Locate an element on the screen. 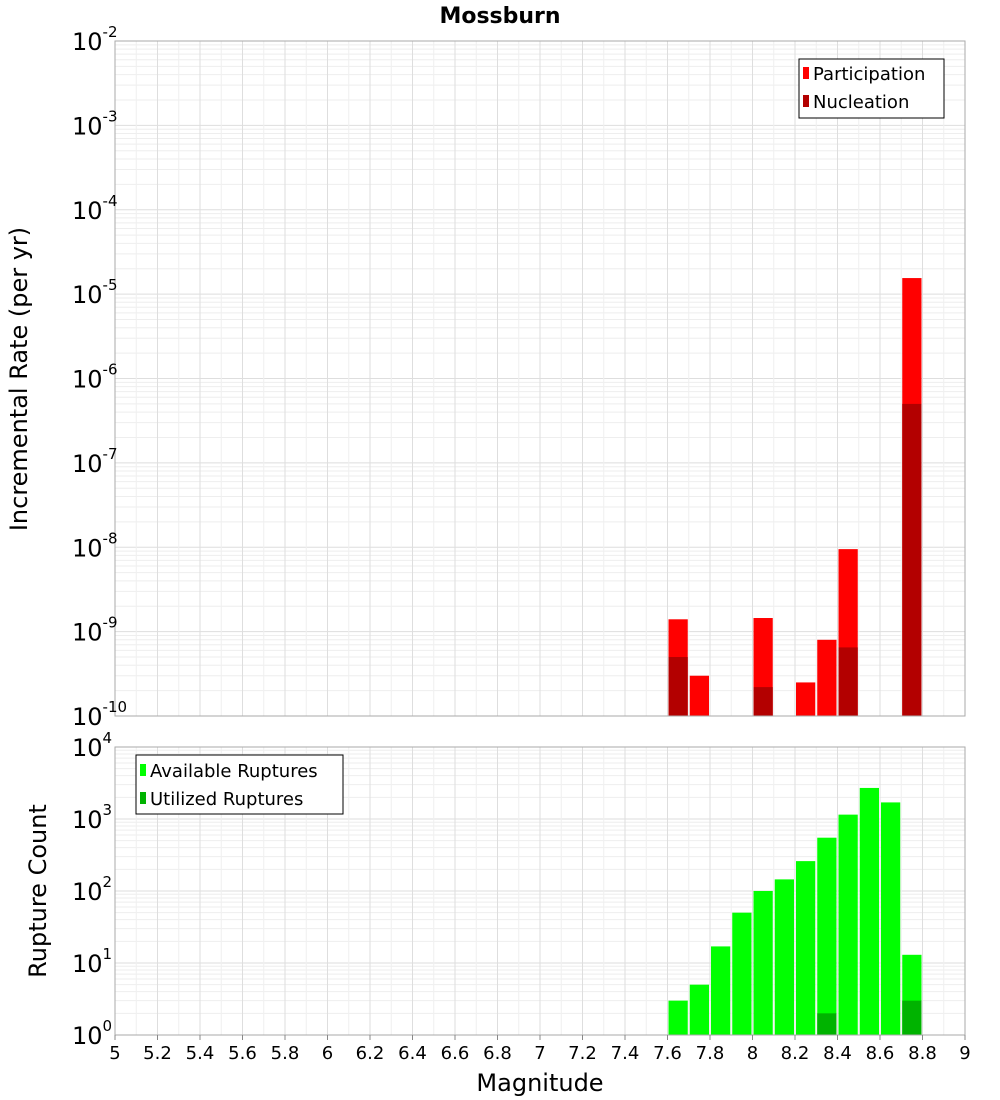  x-axis-label: Magnitude is located at coordinates (539, 1083).